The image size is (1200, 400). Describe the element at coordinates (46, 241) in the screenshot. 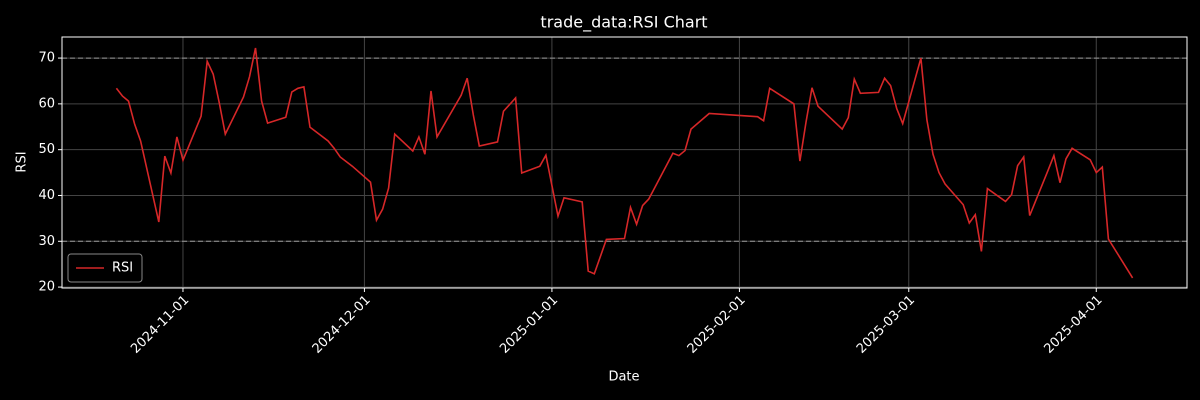

I see `y-tick-label: 30` at that location.